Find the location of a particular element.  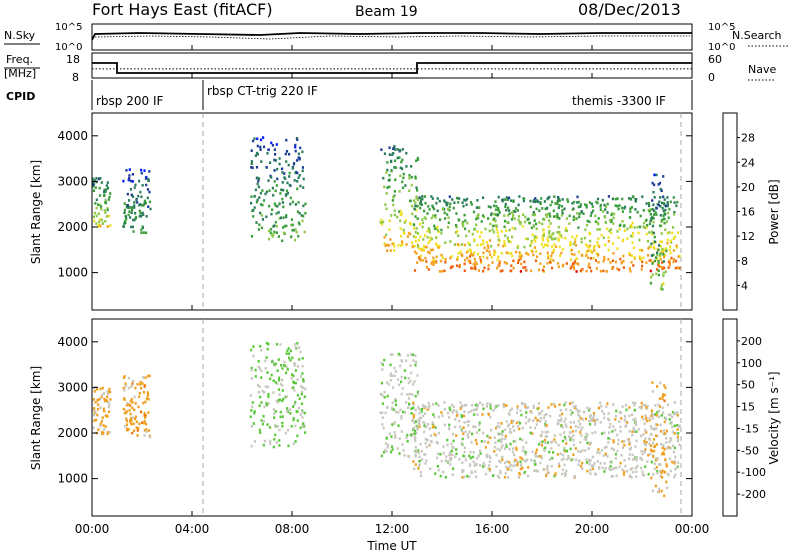

freq-panel: Freq. [MHz] 18 8 60 0 Nave is located at coordinates (390, 68).